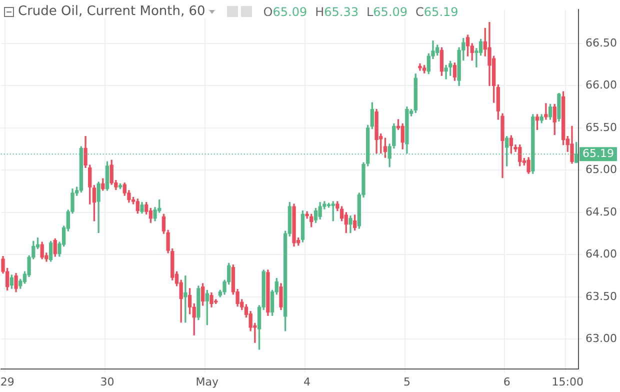  Describe the element at coordinates (437, 11) in the screenshot. I see `annotation: C65.19` at that location.